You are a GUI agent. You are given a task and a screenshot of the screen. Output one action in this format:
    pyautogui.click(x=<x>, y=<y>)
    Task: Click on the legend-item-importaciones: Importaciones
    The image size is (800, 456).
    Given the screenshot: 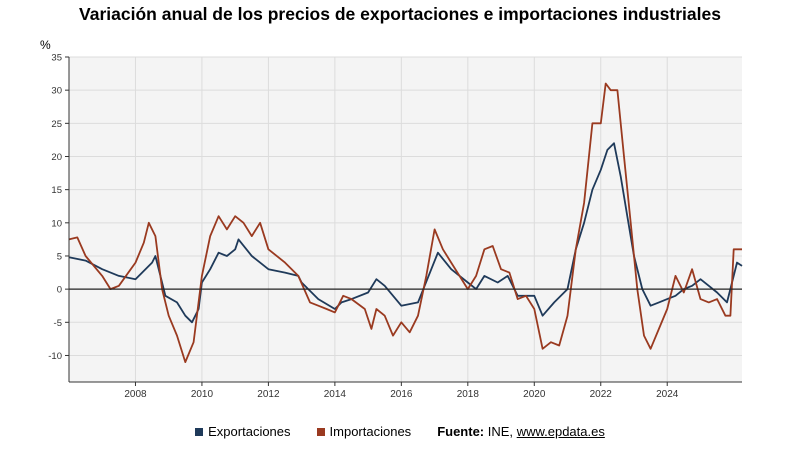 What is the action you would take?
    pyautogui.click(x=364, y=431)
    